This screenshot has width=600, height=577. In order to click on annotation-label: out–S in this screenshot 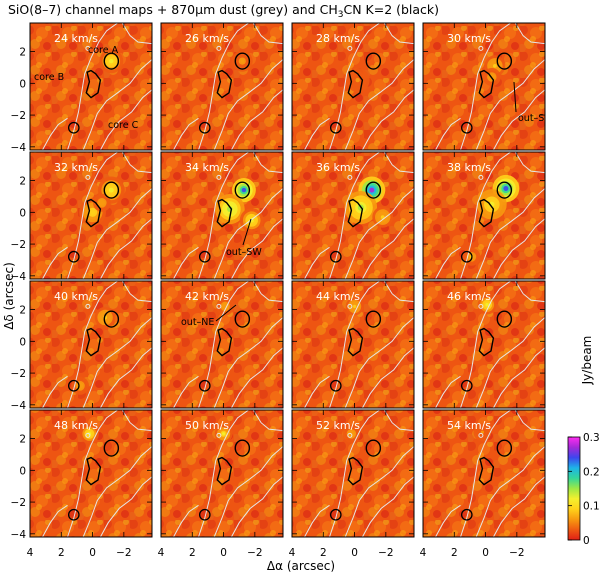, I will do `click(531, 118)`.